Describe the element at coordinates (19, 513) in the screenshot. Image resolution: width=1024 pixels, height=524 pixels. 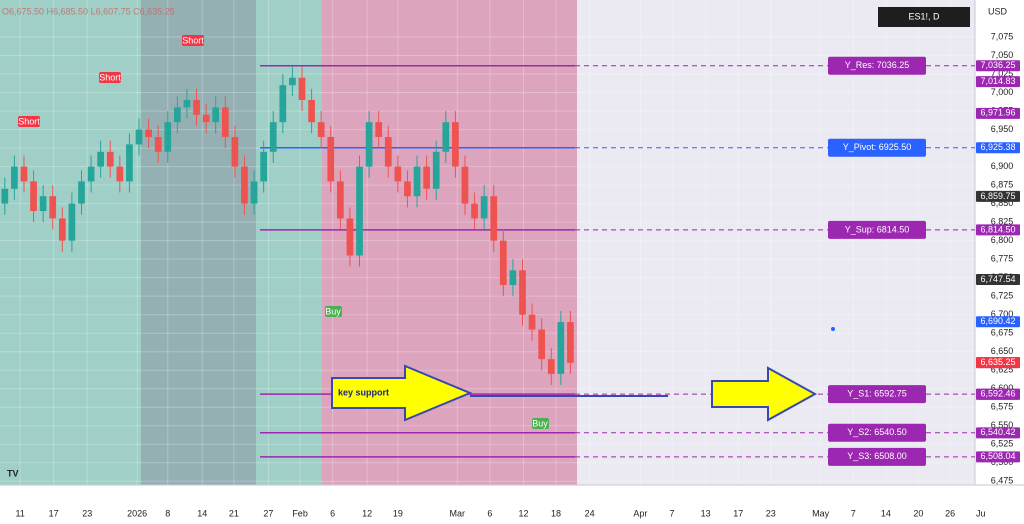
I see `x-tick-label: 11` at that location.